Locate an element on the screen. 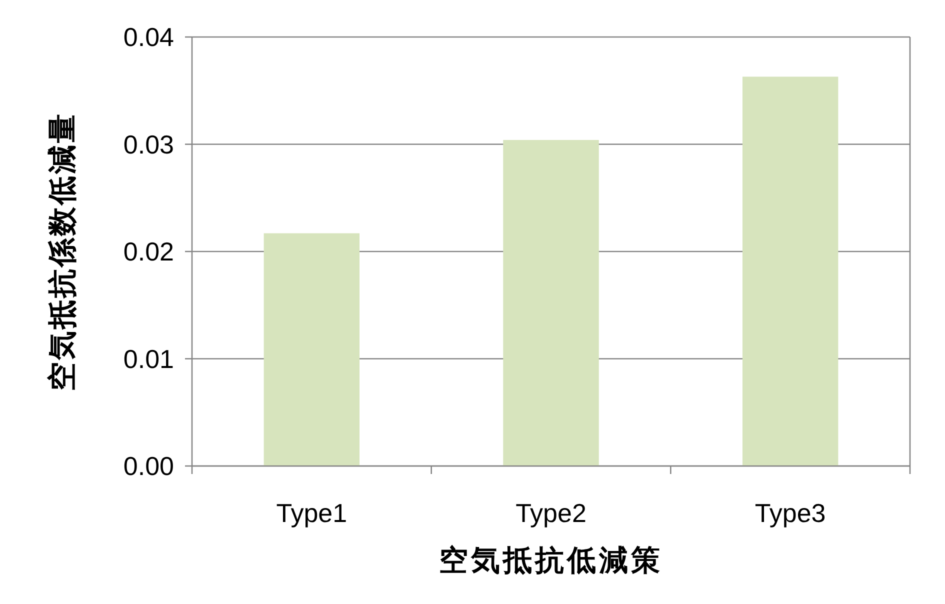 This screenshot has height=604, width=945. y-axis-title: 空気抵抗係数低減量 is located at coordinates (62, 251).